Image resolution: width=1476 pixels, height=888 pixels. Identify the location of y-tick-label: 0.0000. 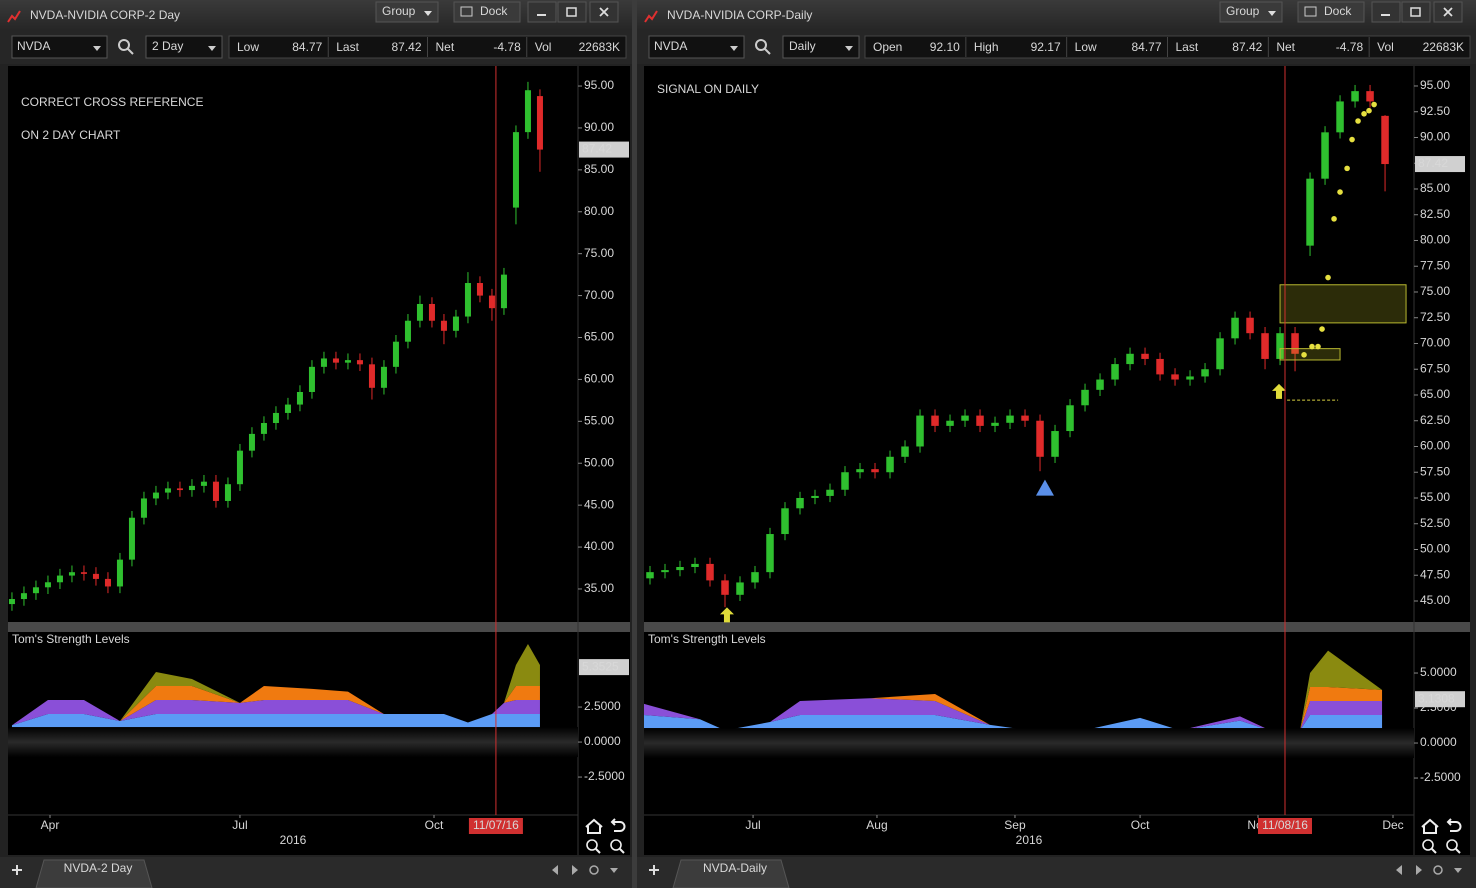
(1438, 742).